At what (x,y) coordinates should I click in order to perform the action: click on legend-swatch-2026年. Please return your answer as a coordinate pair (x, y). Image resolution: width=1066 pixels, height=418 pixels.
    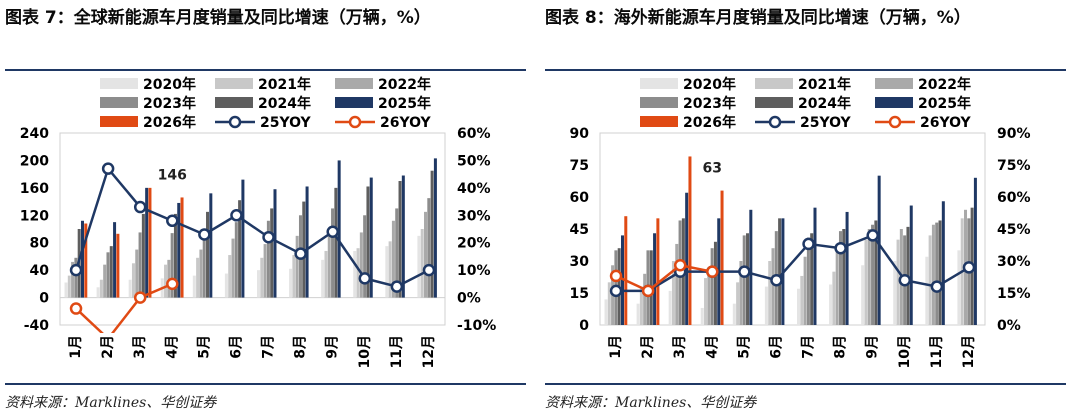
    Looking at the image, I should click on (119, 121).